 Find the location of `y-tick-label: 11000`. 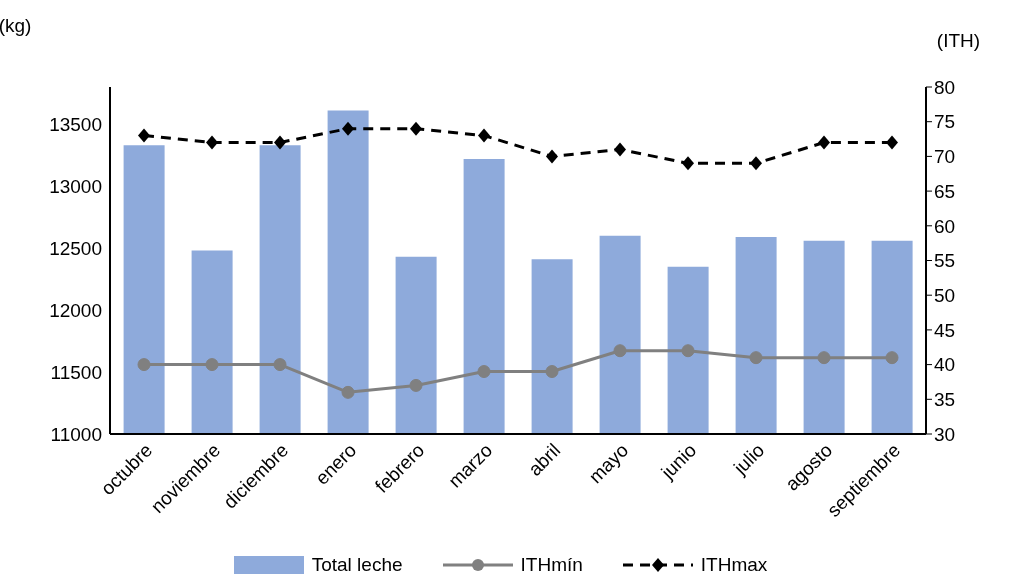

y-tick-label: 11000 is located at coordinates (76, 434).